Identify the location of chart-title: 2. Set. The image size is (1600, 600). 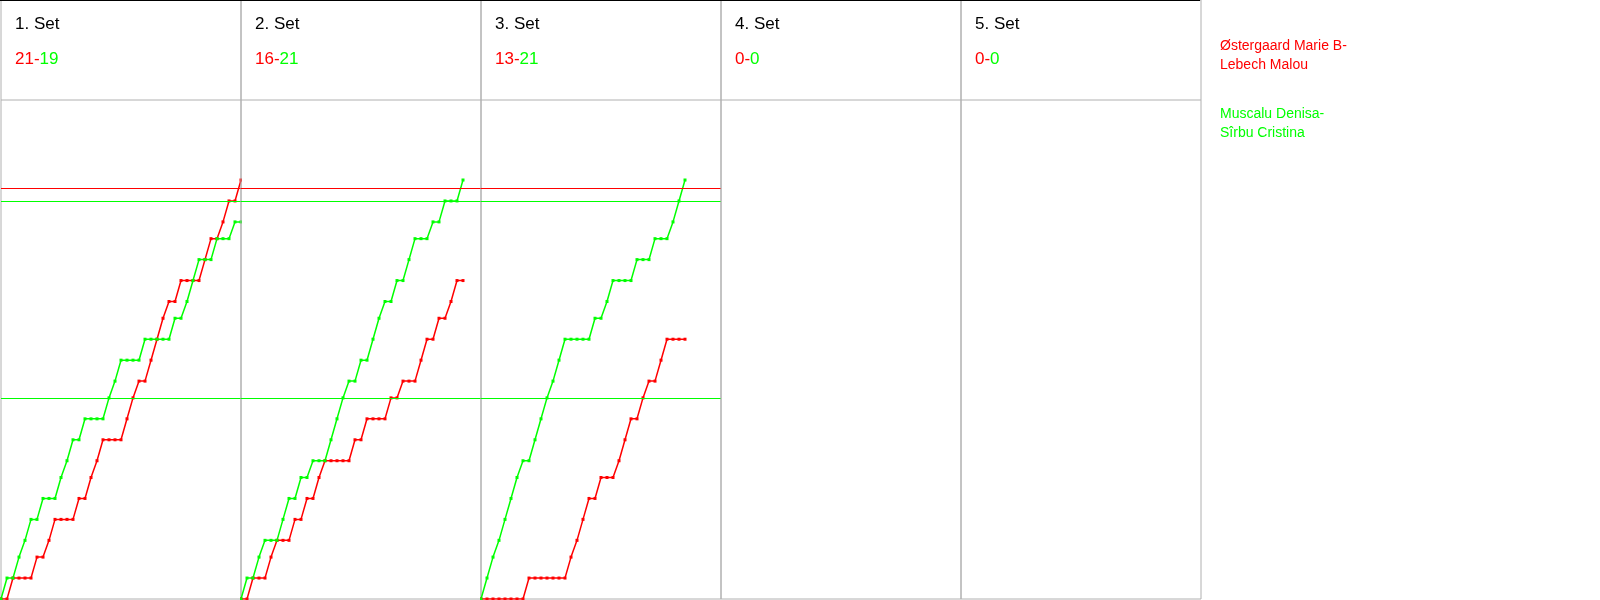
(277, 23).